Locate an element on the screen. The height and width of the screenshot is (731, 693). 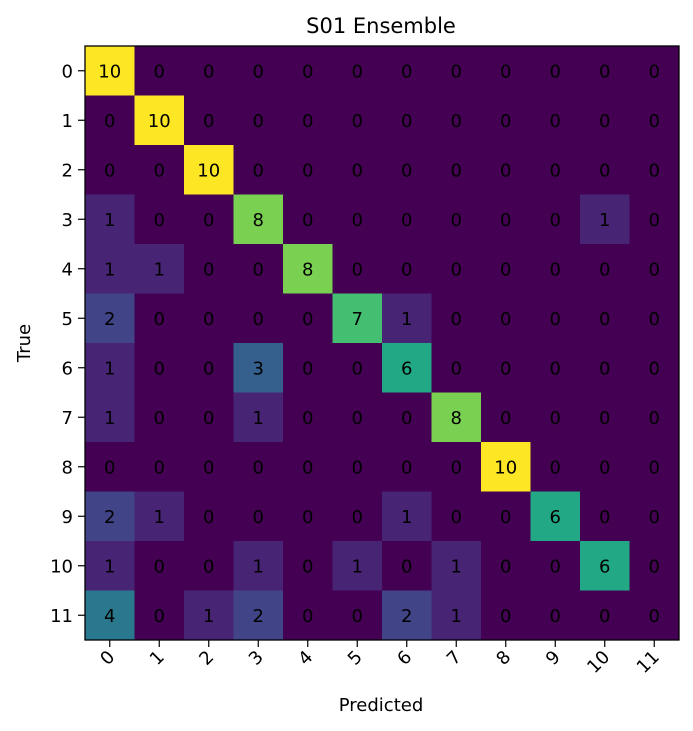
y-tick-label: 10 is located at coordinates (61, 566).